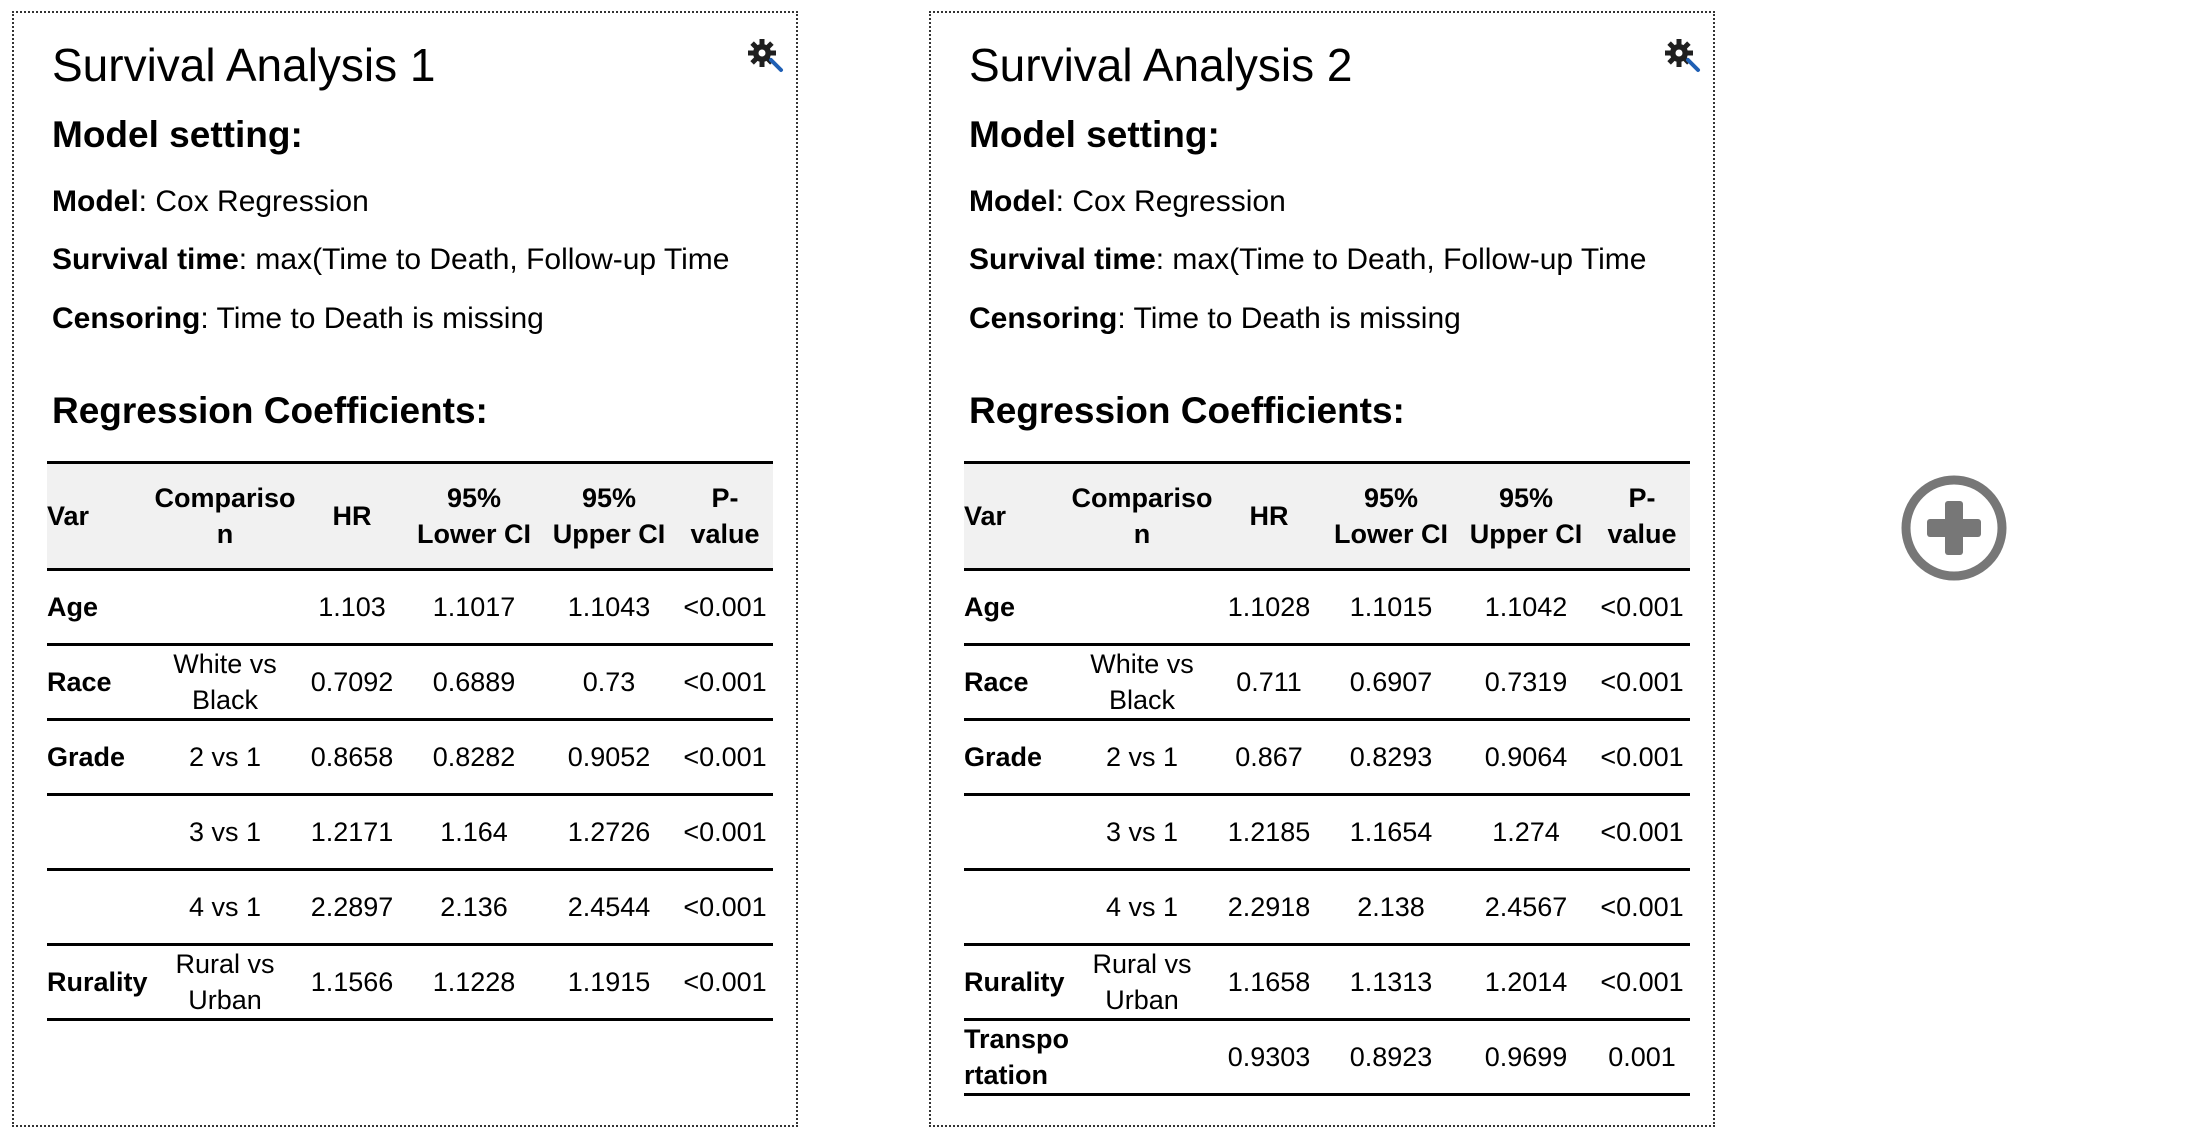  Describe the element at coordinates (1017, 1057) in the screenshot. I see `table-cell: Transpo rtation` at that location.